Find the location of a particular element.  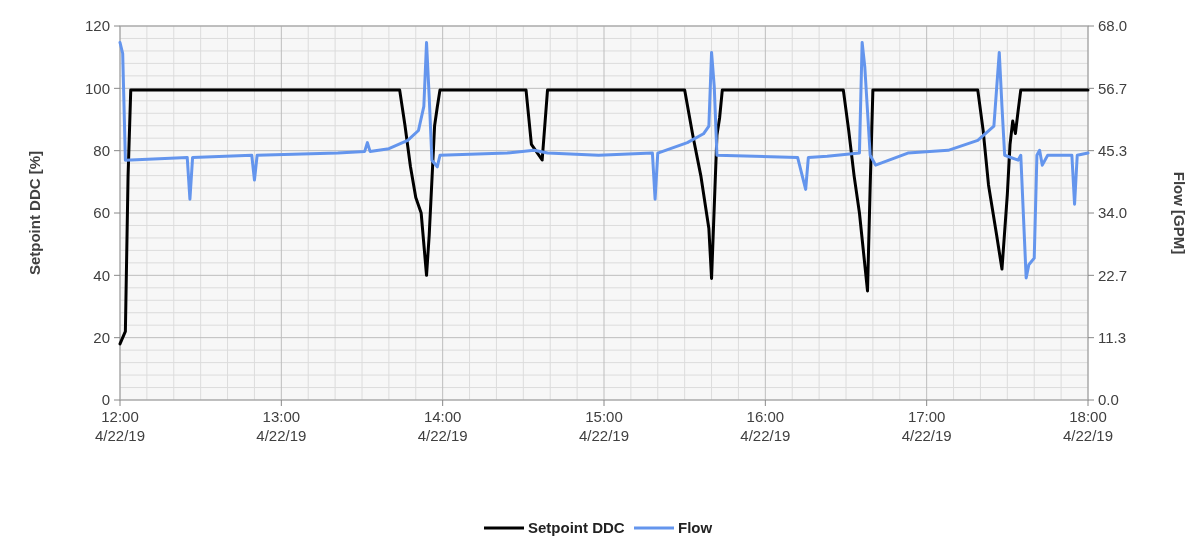

y2-tick-label: 45.3 is located at coordinates (1113, 150).